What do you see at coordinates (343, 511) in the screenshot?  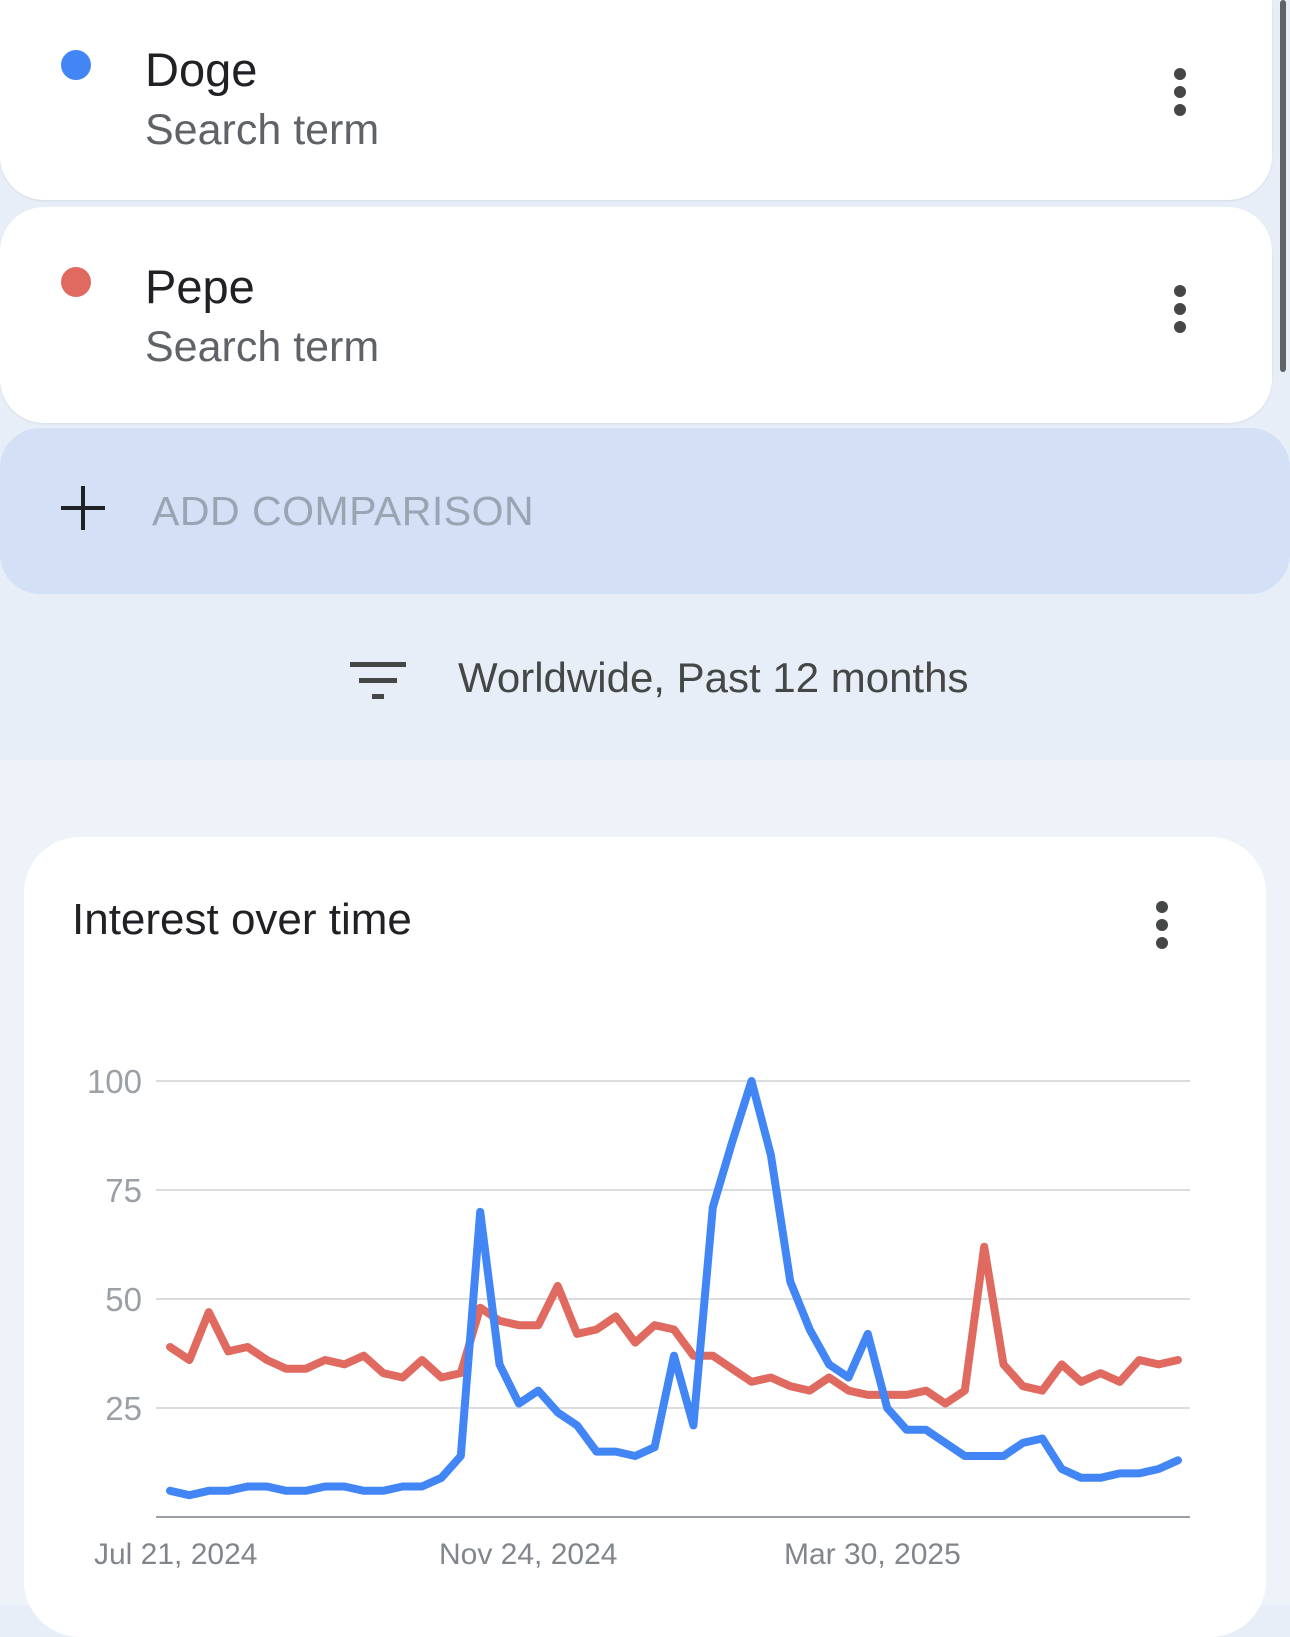 I see `add-comparison-label: ADD COMPARISON` at bounding box center [343, 511].